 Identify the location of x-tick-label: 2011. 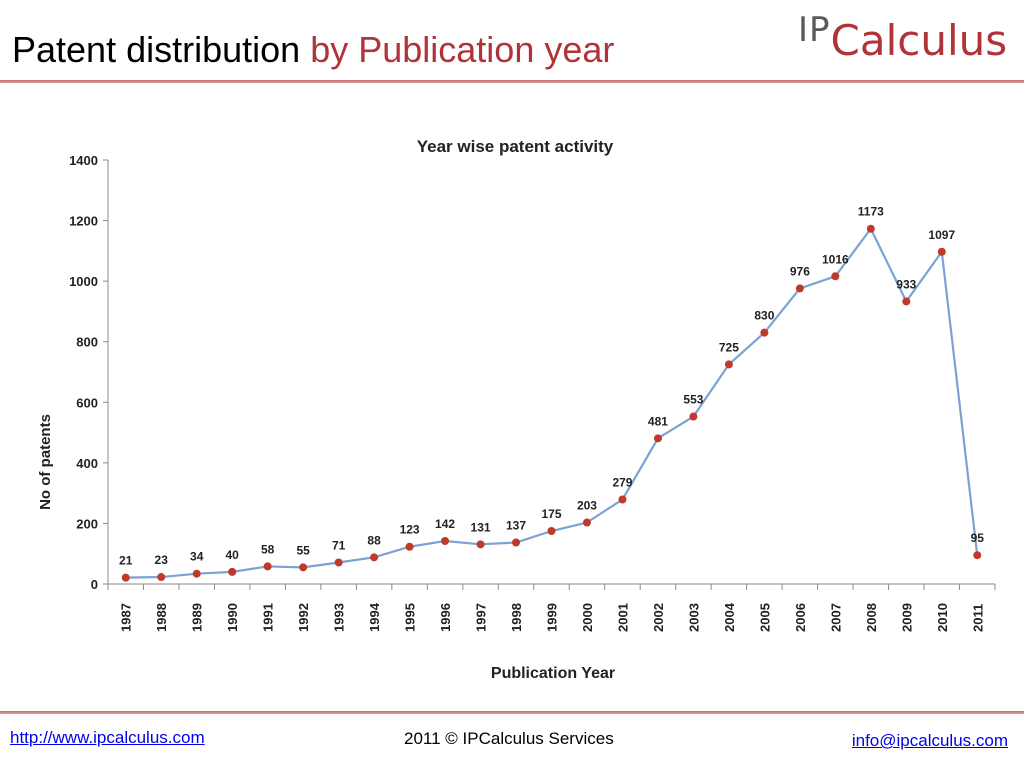
(977, 618).